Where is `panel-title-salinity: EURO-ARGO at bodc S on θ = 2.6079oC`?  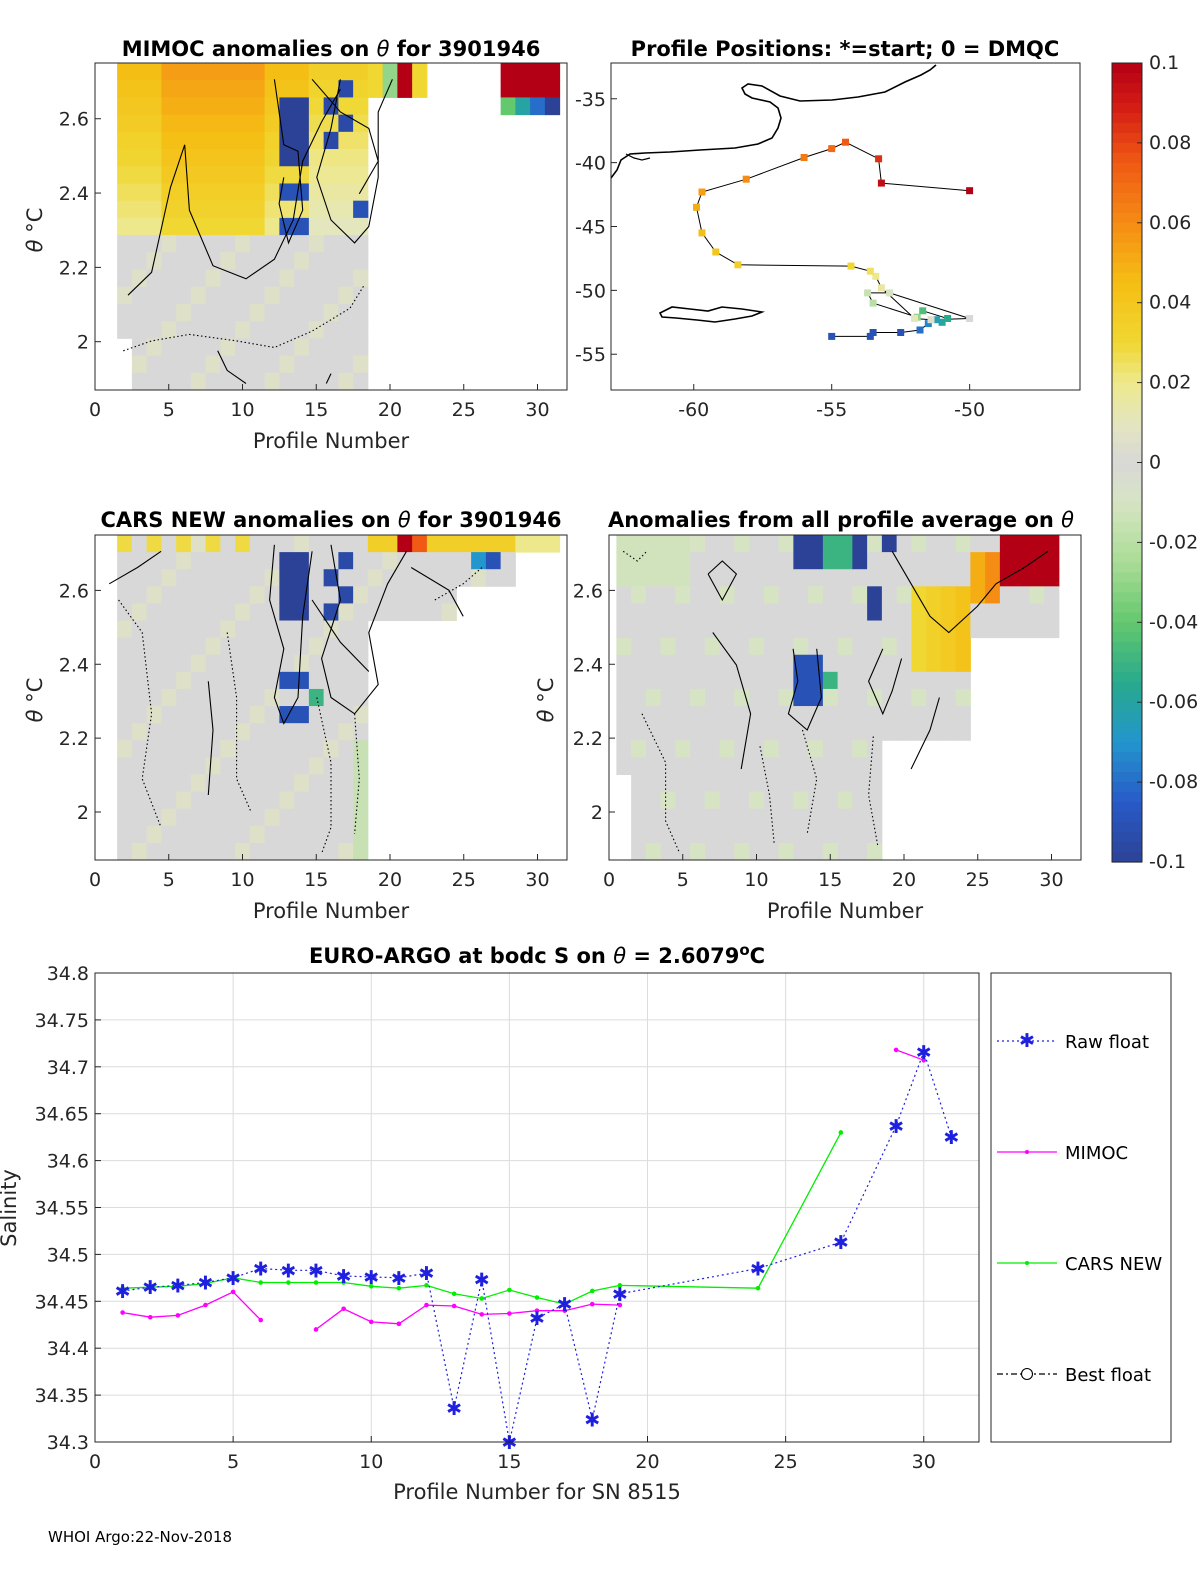 panel-title-salinity: EURO-ARGO at bodc S on θ = 2.6079oC is located at coordinates (537, 954).